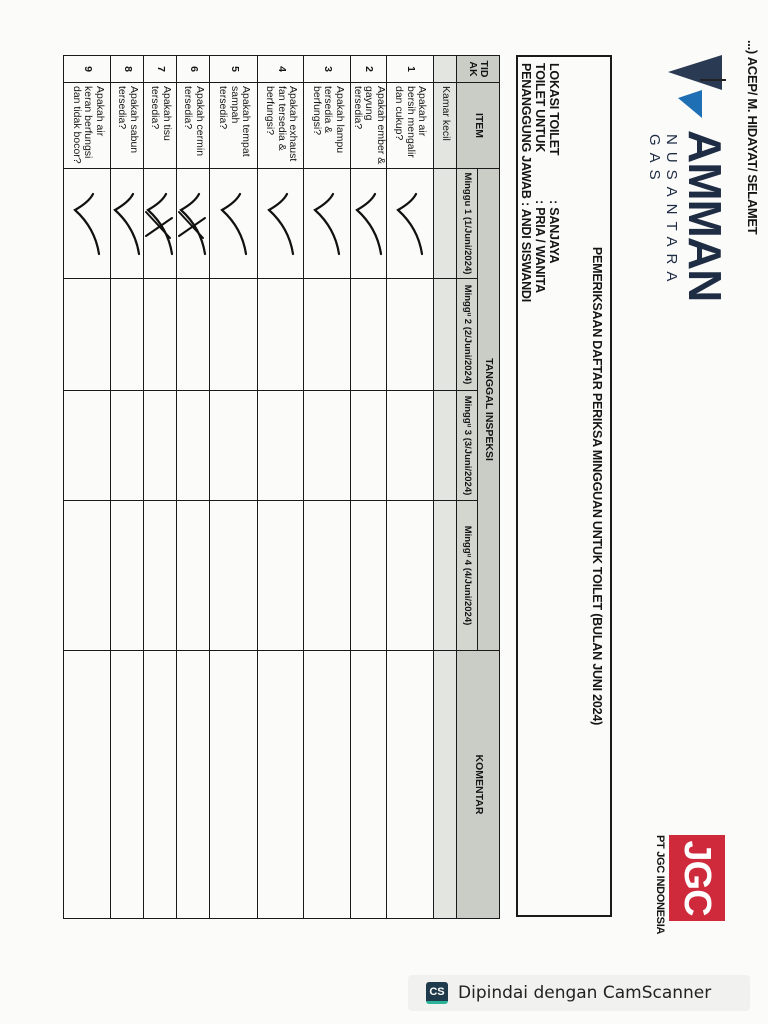 The image size is (768, 1024). I want to click on header-week-2: Minggᵘ 2 (2/Juni/2024), so click(467, 334).